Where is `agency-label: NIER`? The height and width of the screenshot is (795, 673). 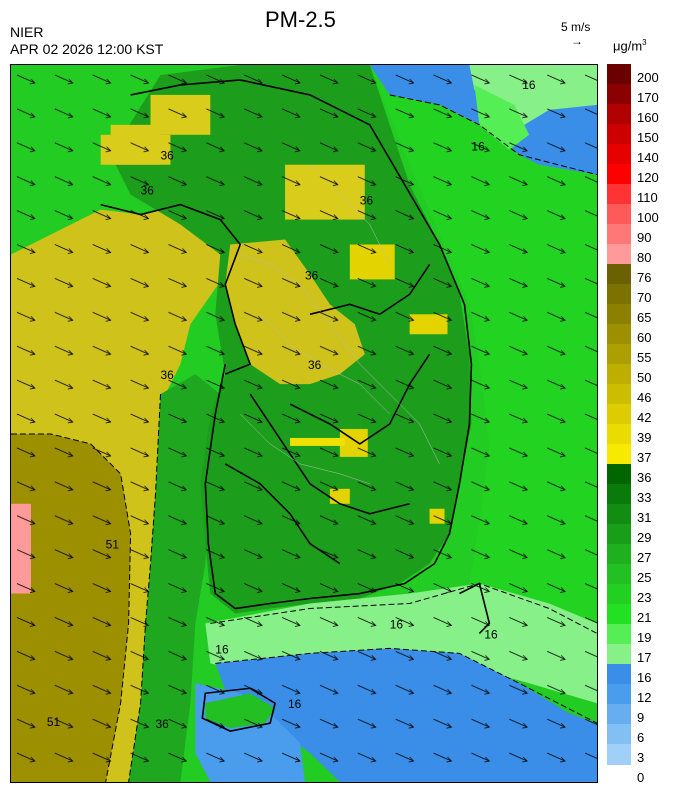 agency-label: NIER is located at coordinates (27, 32).